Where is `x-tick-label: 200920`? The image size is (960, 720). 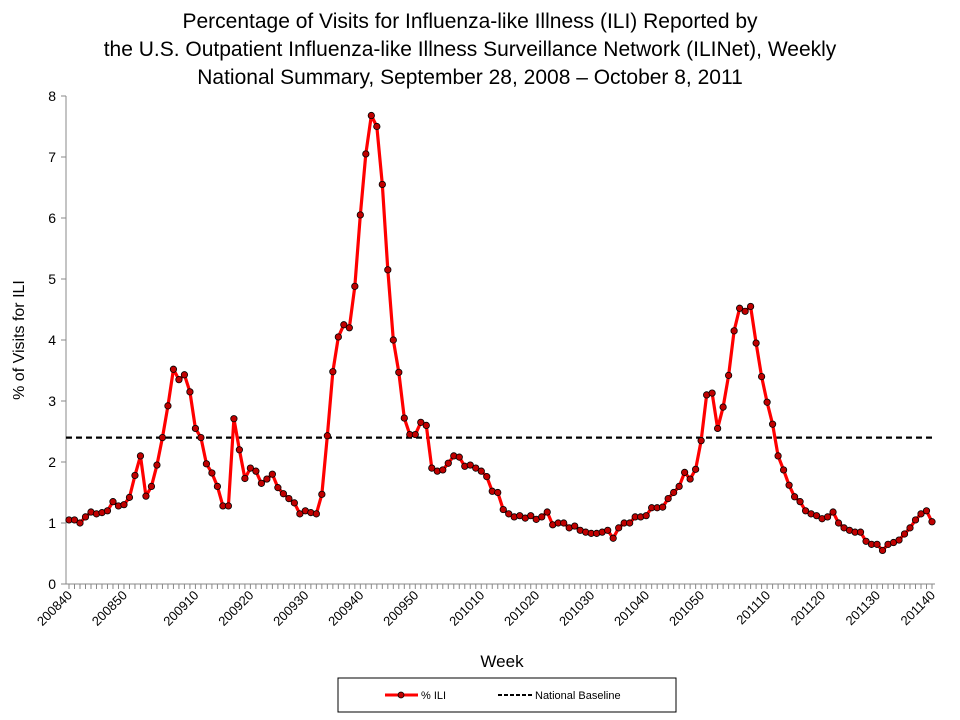 x-tick-label: 200920 is located at coordinates (235, 608).